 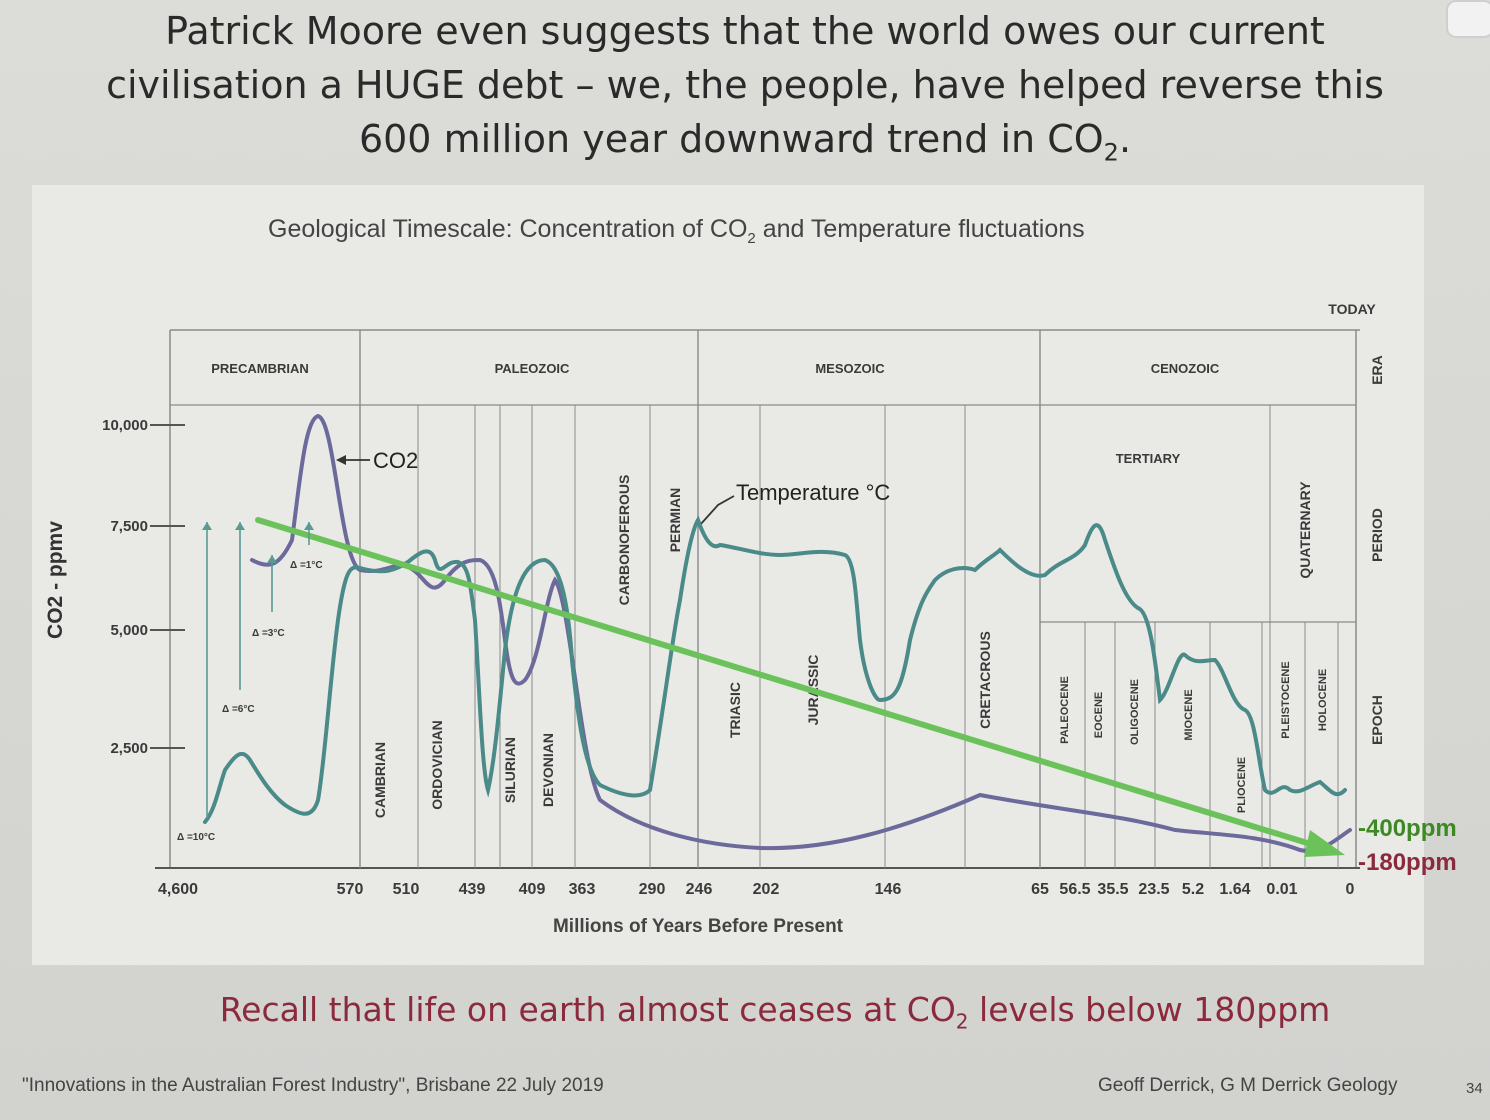 What do you see at coordinates (1286, 699) in the screenshot?
I see `epoch-label: PLEISTOCENE` at bounding box center [1286, 699].